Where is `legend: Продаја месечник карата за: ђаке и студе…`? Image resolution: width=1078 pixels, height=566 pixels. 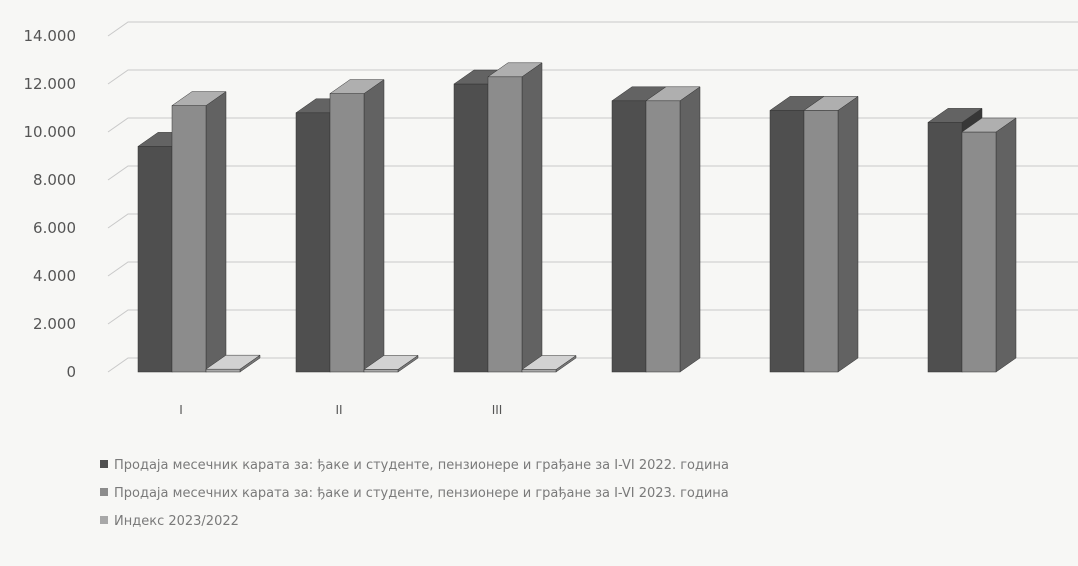 legend: Продаја месечник карата за: ђаке и студе… is located at coordinates (580, 494).